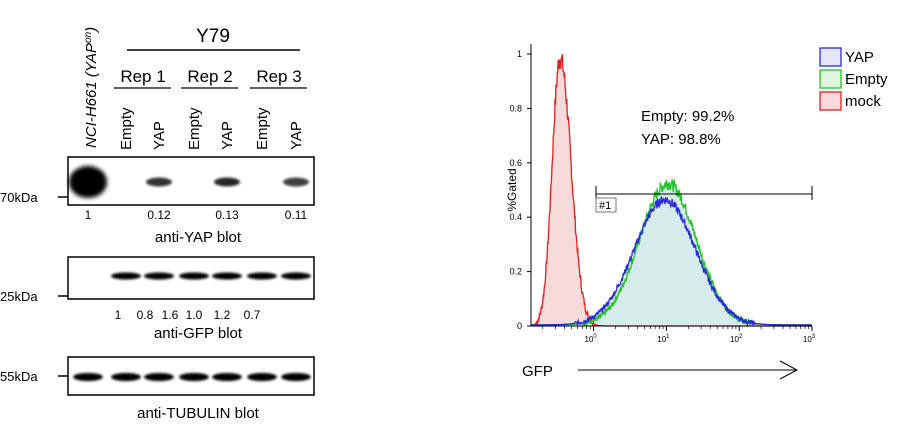  Describe the element at coordinates (515, 272) in the screenshot. I see `y-tick-label: 0.2` at that location.